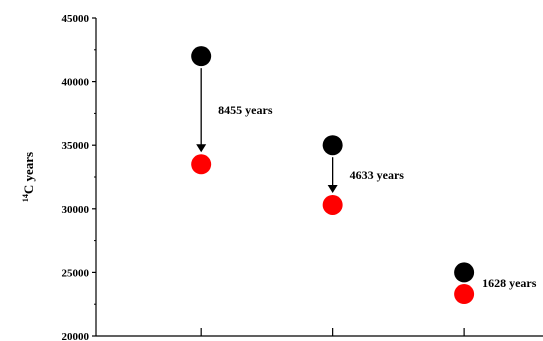  What do you see at coordinates (332, 332) in the screenshot?
I see `x-ticks` at bounding box center [332, 332].